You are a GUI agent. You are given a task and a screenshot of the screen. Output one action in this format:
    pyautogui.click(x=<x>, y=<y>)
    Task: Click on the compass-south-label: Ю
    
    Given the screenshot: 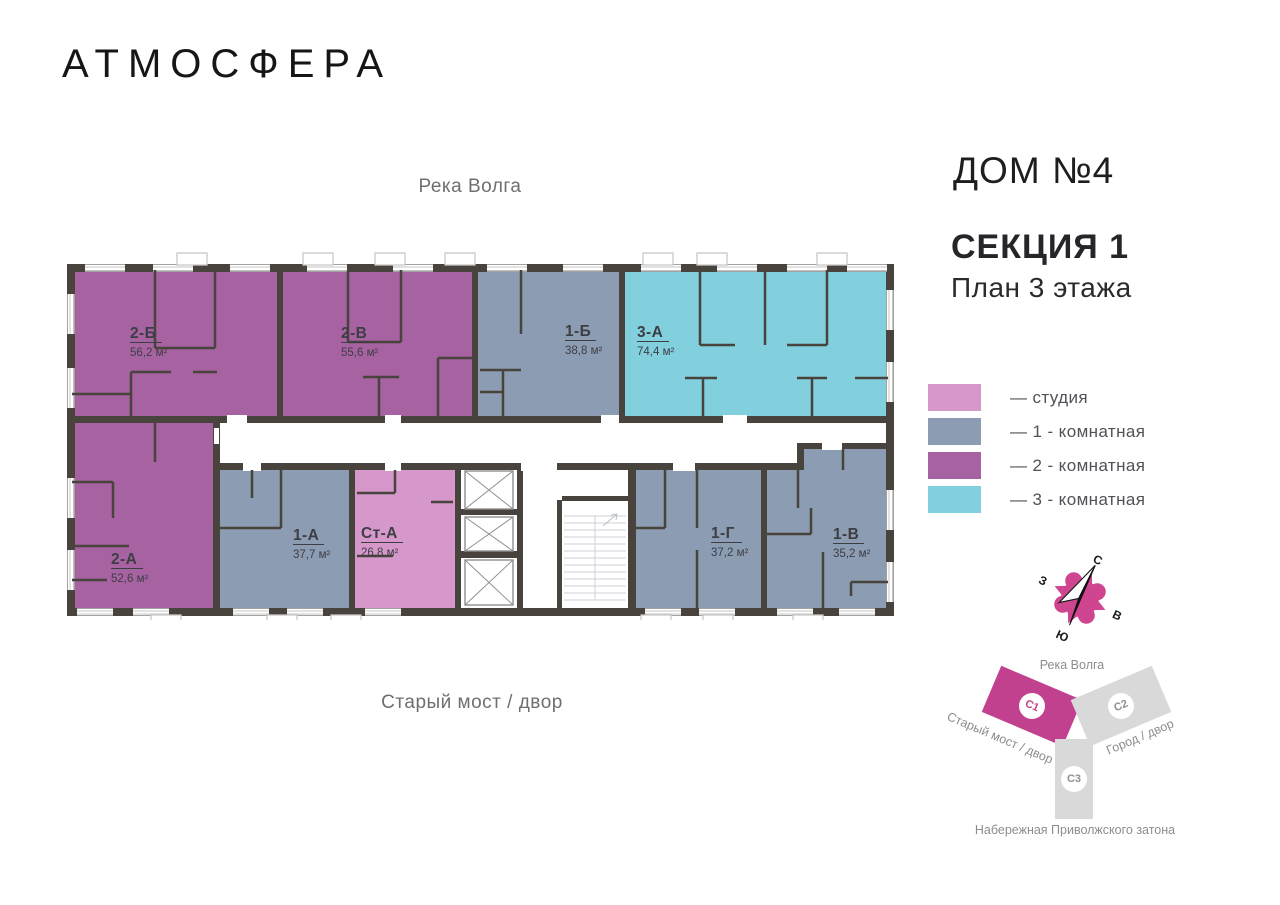 What is the action you would take?
    pyautogui.click(x=1062, y=636)
    